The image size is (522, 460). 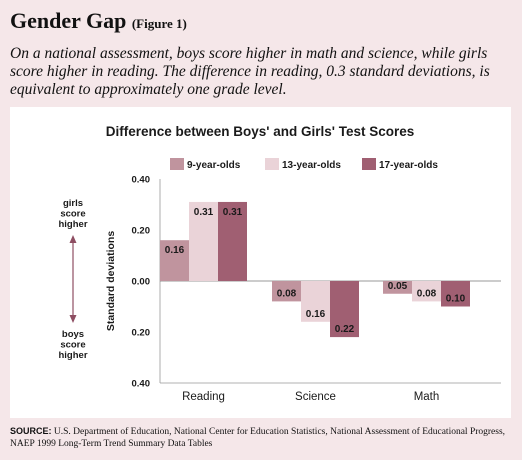 I want to click on boys-higher-annotation: higher, so click(x=72, y=355).